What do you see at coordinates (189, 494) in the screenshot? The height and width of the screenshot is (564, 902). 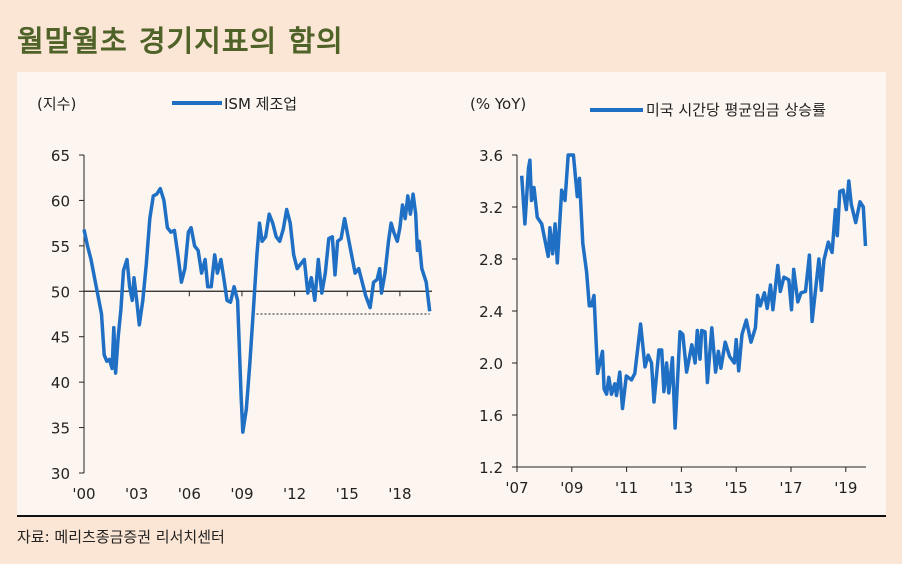 I see `x-tick-label: '06` at bounding box center [189, 494].